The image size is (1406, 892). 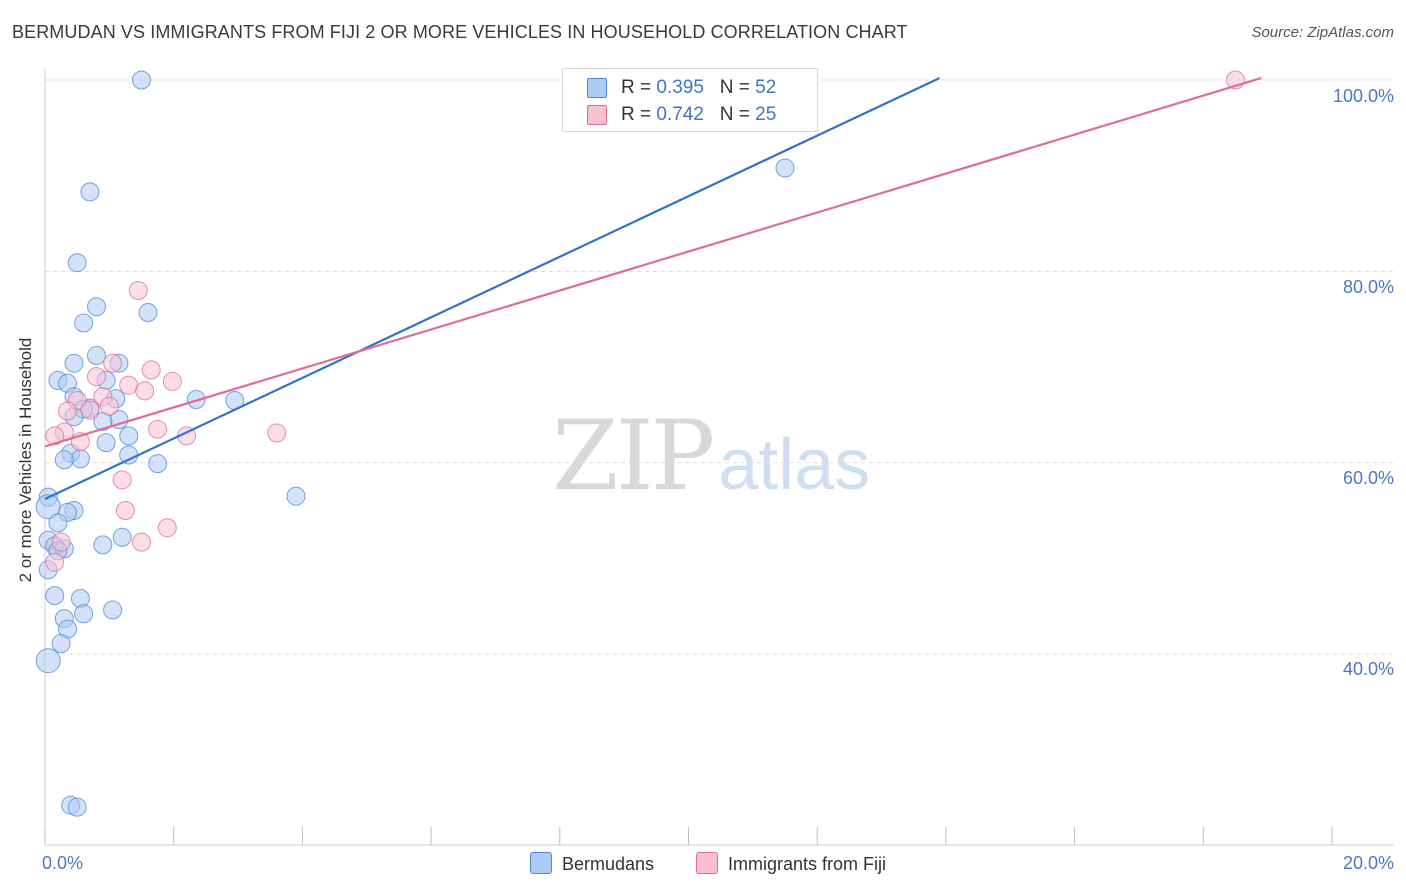 I want to click on watermark: ZIPatlas, so click(x=711, y=456).